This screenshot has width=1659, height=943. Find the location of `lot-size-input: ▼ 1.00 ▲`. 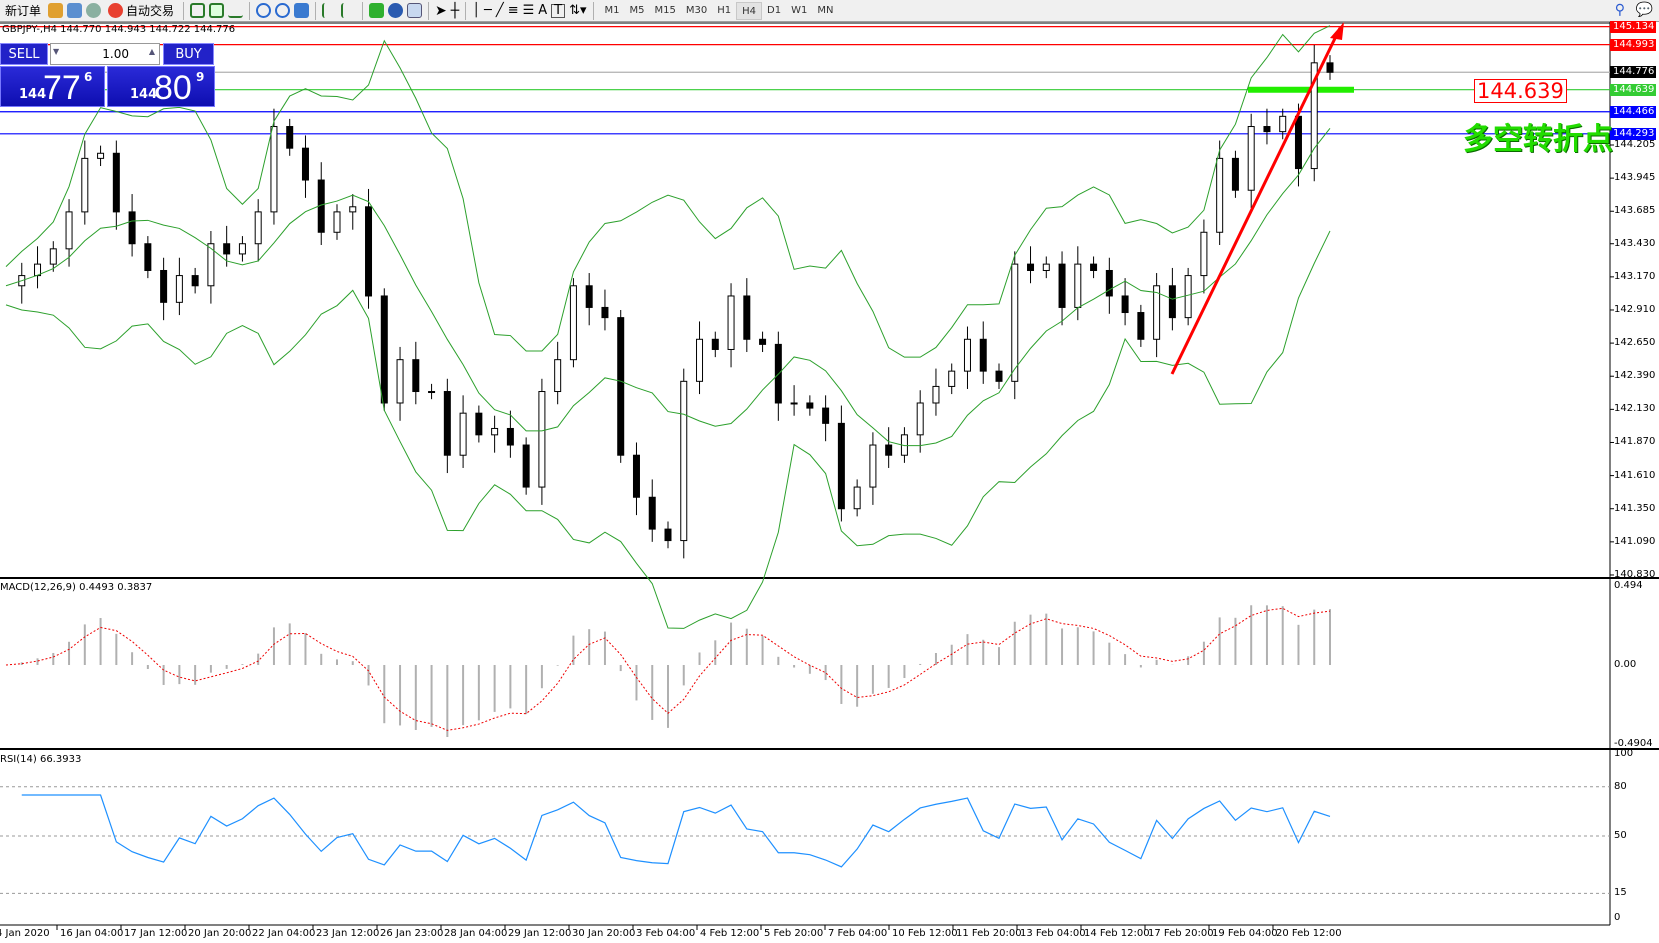

lot-size-input: ▼ 1.00 ▲ is located at coordinates (105, 54).